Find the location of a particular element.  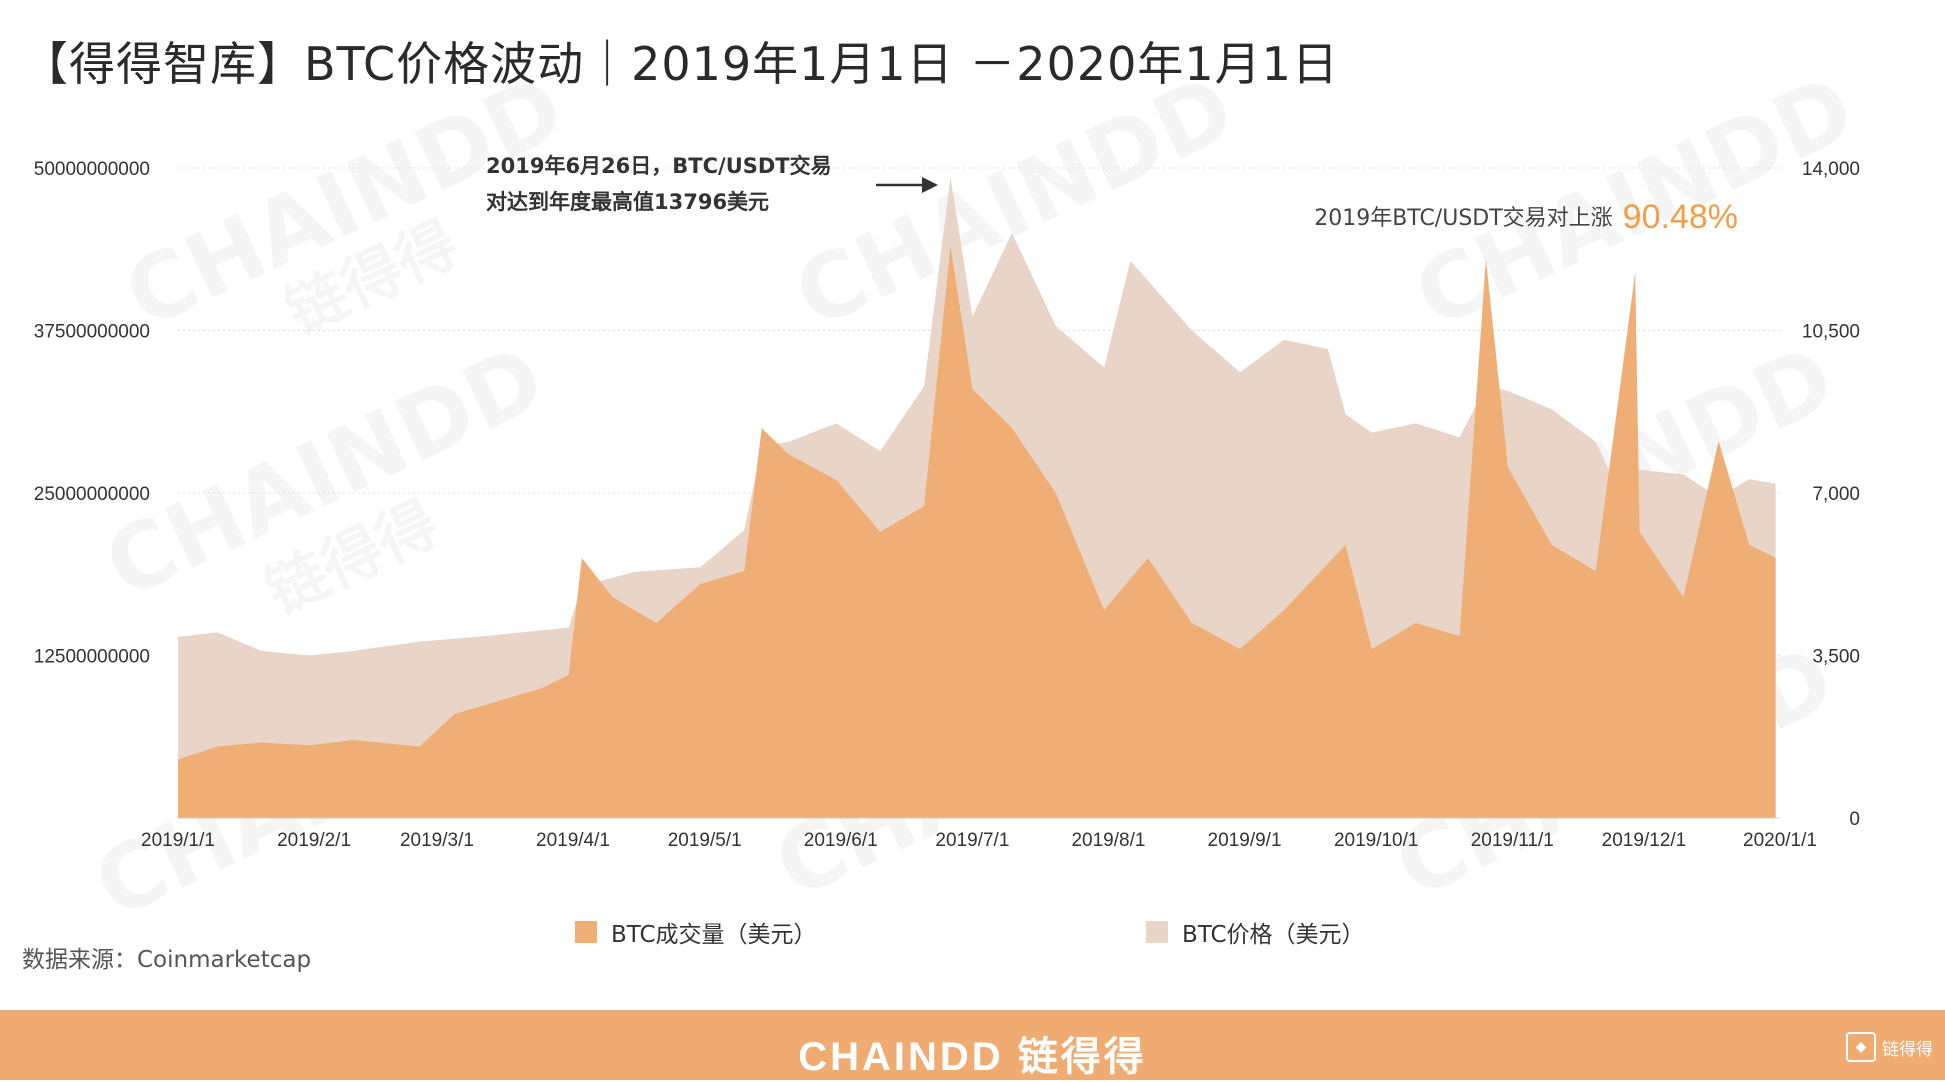

legend-label: BTC成交量（美元） is located at coordinates (714, 935).